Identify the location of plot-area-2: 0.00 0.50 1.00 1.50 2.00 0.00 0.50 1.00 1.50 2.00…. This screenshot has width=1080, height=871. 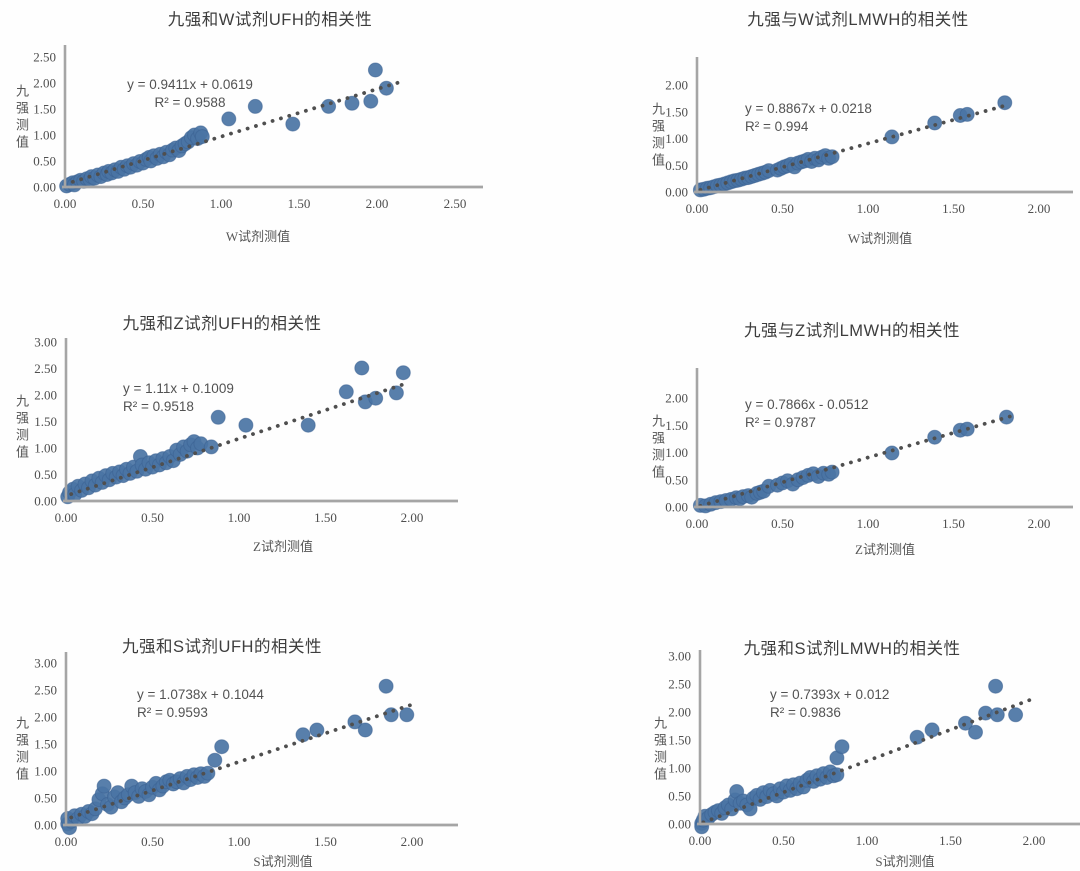
(246, 430).